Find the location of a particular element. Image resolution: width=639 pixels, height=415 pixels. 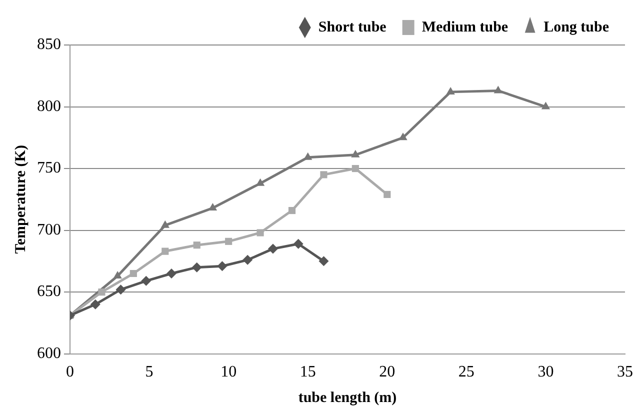

y-axis-title: Temperature (K) is located at coordinates (20, 199).